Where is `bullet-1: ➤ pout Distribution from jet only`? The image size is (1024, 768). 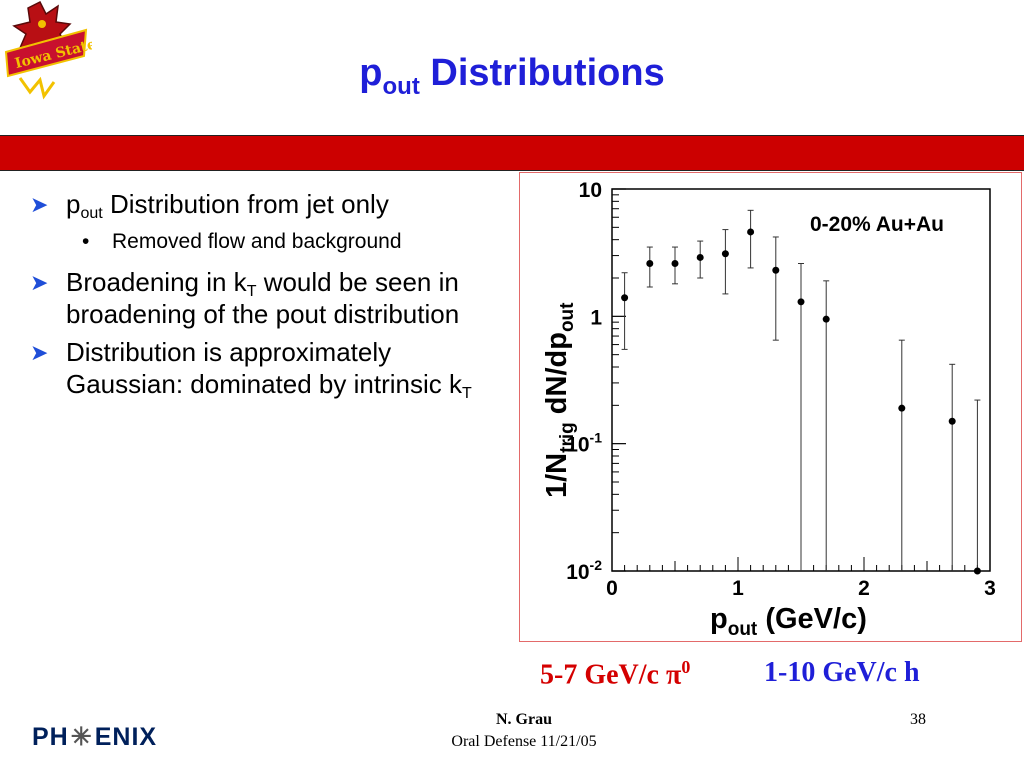
bullet-1: ➤ pout Distribution from jet only is located at coordinates (265, 205).